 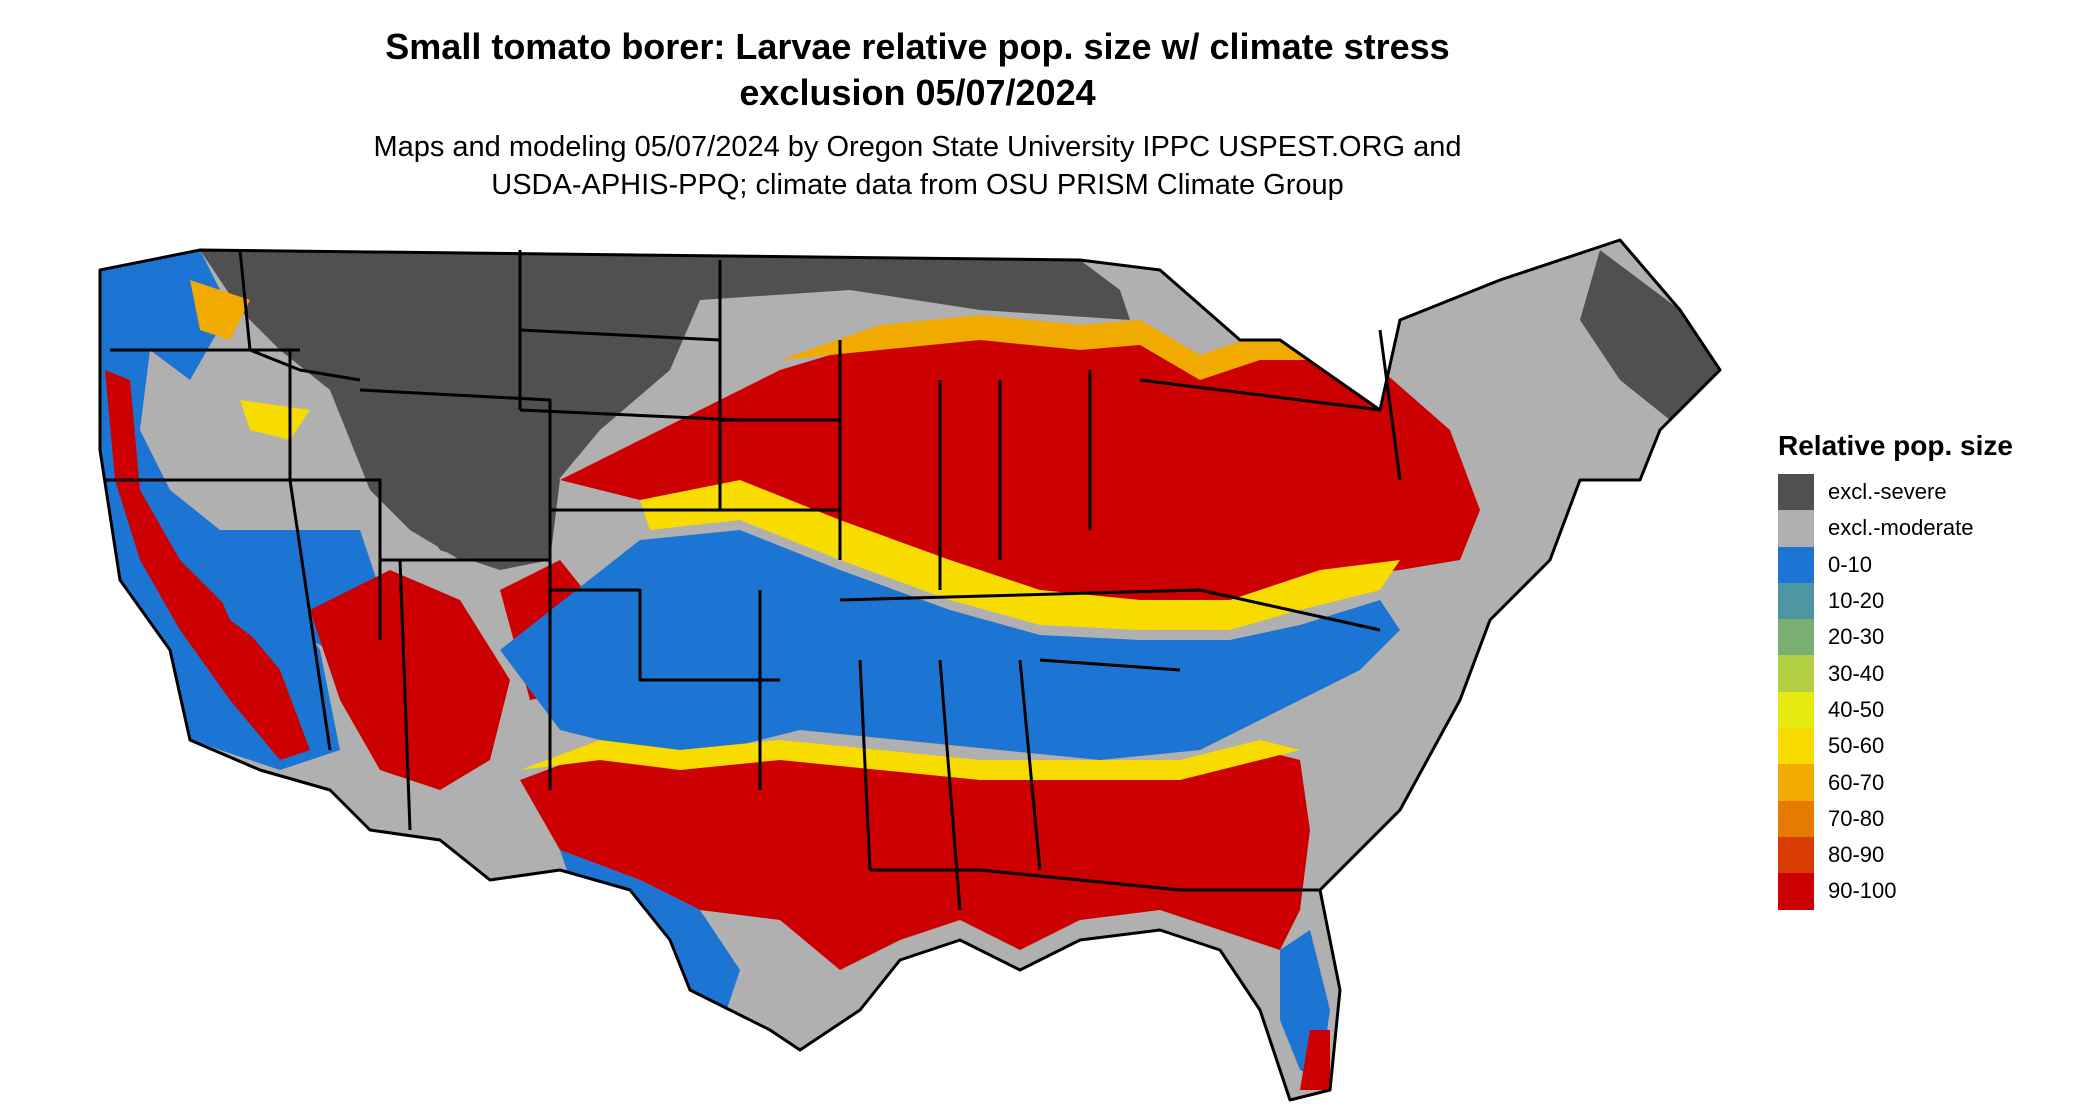 I want to click on legend-title: Relative pop. size, so click(x=1895, y=445).